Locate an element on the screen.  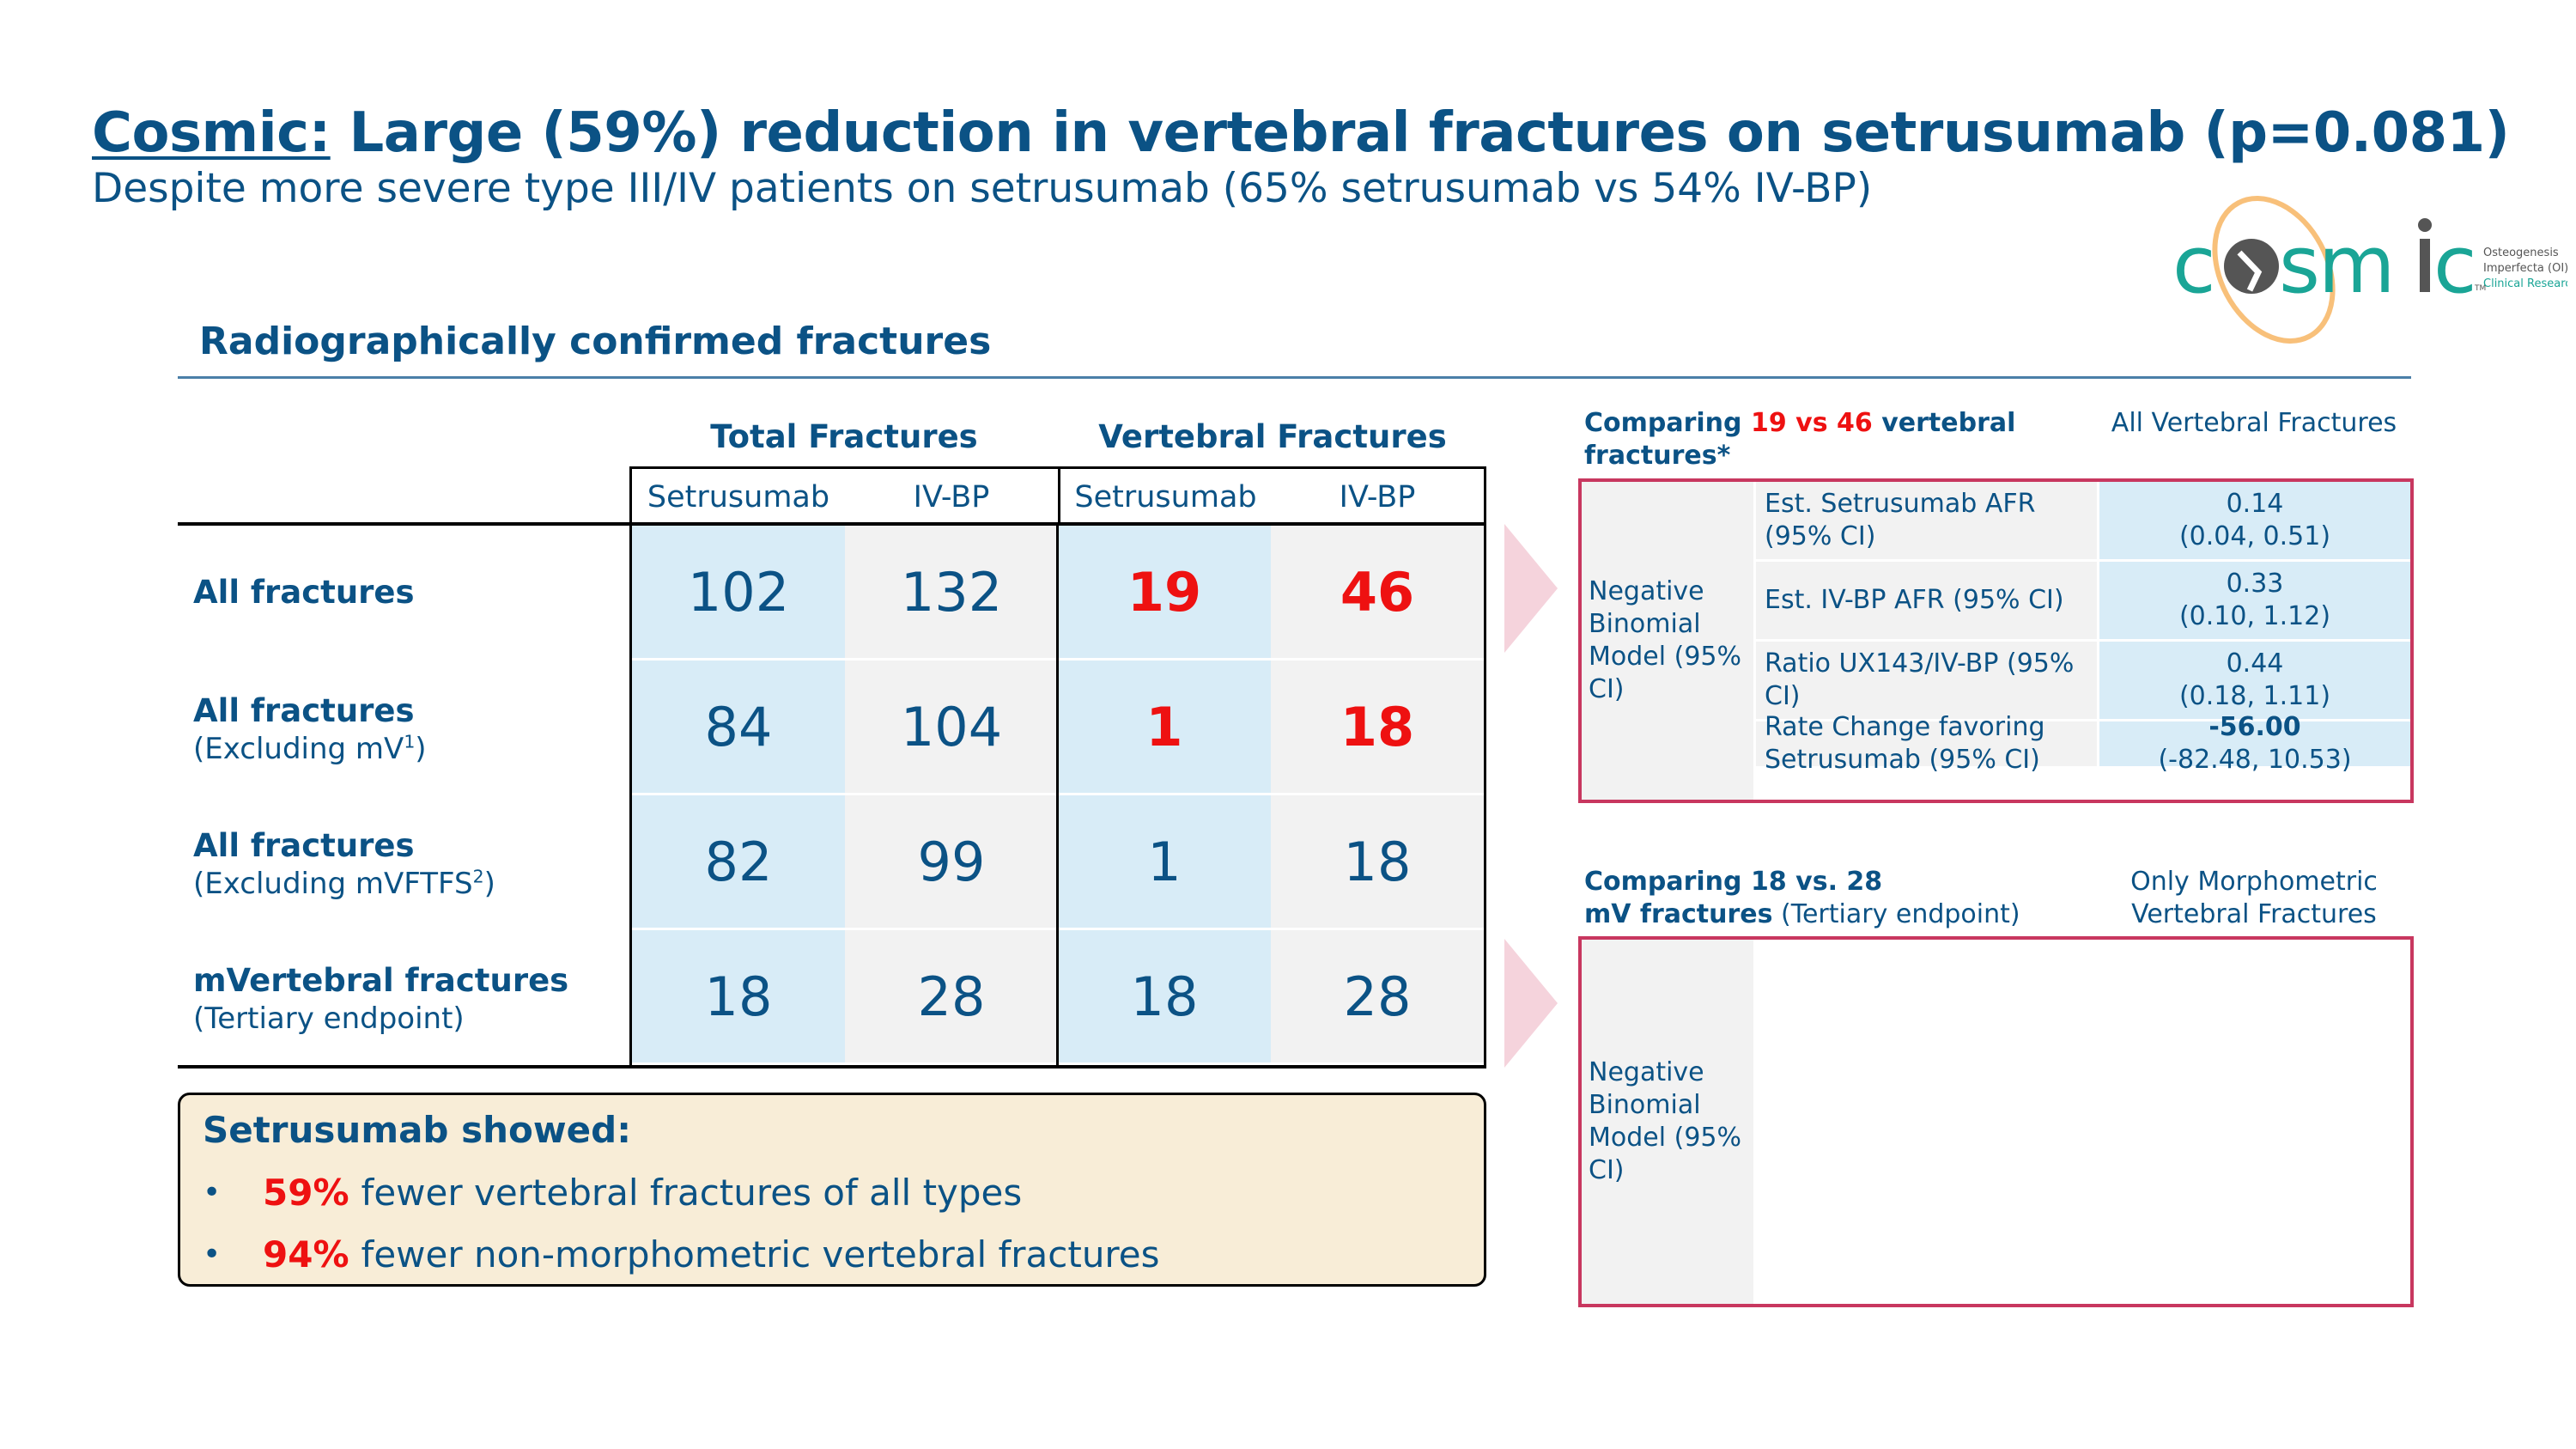
cell-total-setrusumab: 82 is located at coordinates (738, 862).